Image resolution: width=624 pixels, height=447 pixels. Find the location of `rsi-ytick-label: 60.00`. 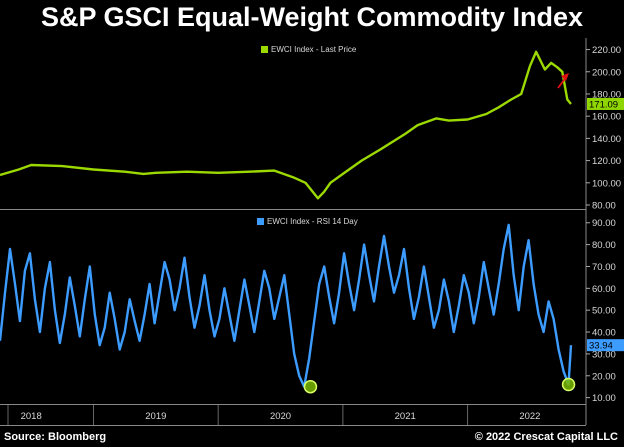

rsi-ytick-label: 60.00 is located at coordinates (604, 289).